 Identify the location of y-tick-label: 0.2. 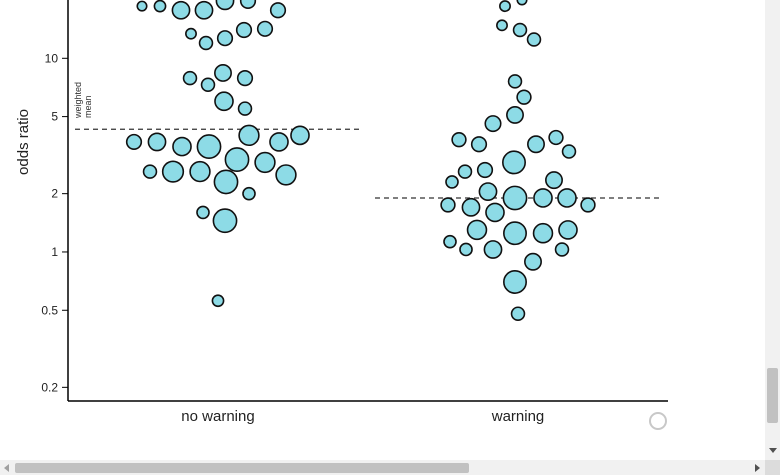
(49, 387).